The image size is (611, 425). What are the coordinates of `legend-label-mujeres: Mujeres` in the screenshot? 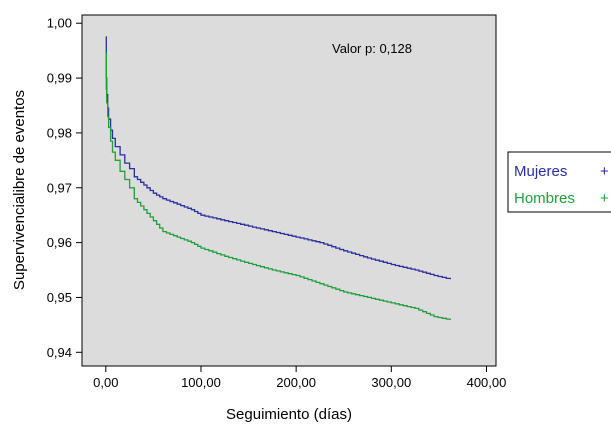 It's located at (540, 171).